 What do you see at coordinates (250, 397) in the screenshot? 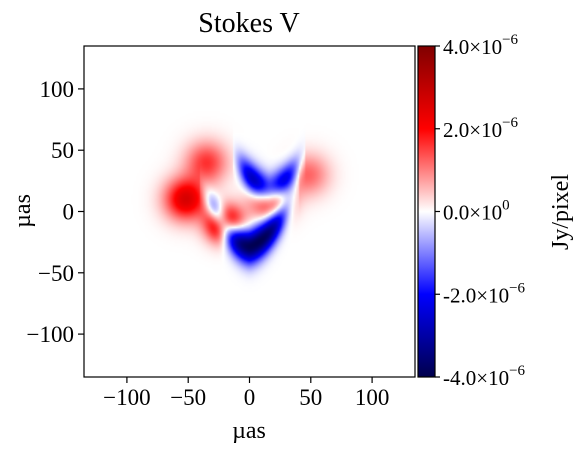
I see `x-tick-label: 0` at bounding box center [250, 397].